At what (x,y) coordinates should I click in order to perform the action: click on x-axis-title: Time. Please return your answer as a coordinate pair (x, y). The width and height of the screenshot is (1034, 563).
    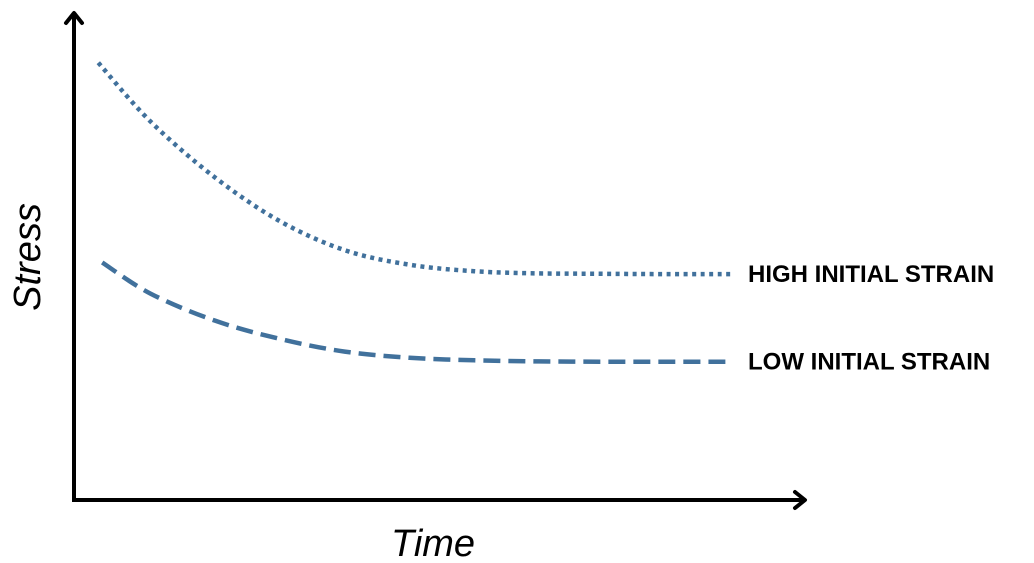
    Looking at the image, I should click on (433, 543).